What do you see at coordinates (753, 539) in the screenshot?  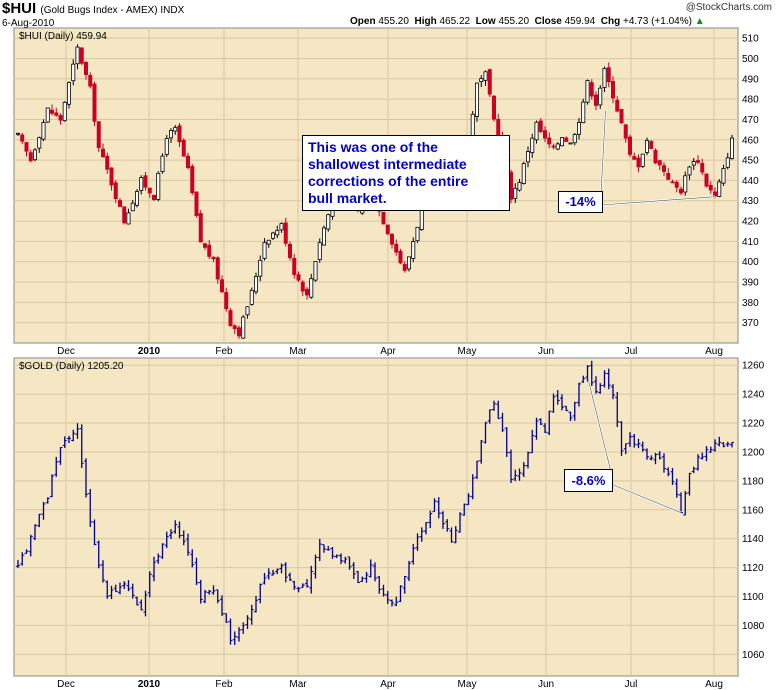 I see `y-tick-label: 1140` at bounding box center [753, 539].